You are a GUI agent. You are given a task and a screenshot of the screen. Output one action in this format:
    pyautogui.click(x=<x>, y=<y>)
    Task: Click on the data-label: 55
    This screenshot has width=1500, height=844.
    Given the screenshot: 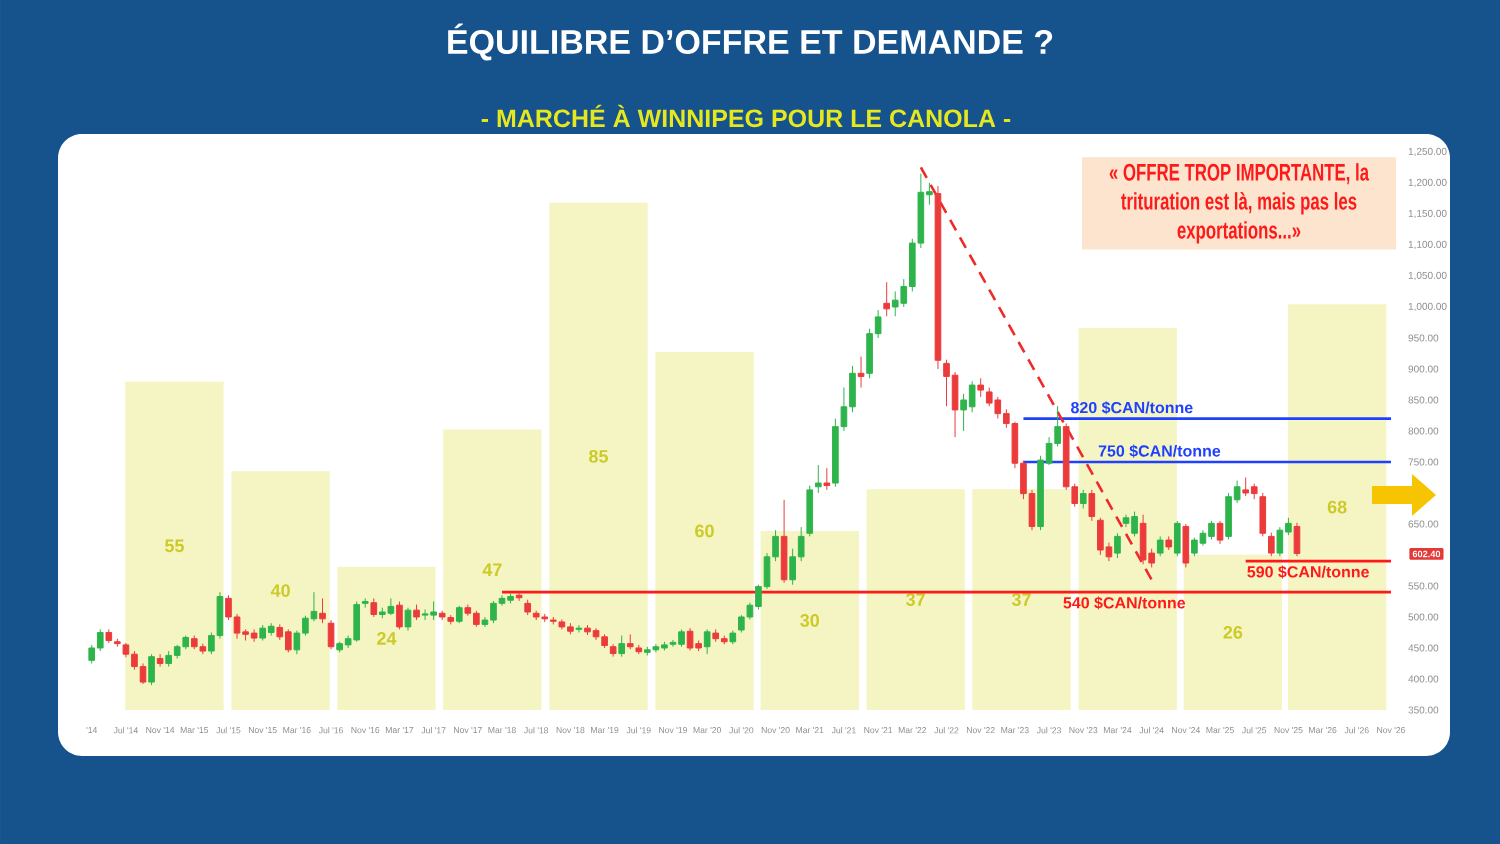 What is the action you would take?
    pyautogui.click(x=174, y=546)
    